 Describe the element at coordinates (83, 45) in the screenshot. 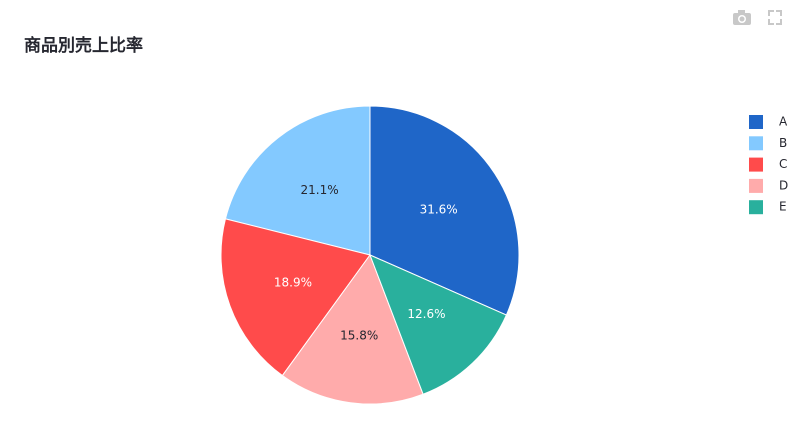

I see `chart-title: 商品別売上比率` at that location.